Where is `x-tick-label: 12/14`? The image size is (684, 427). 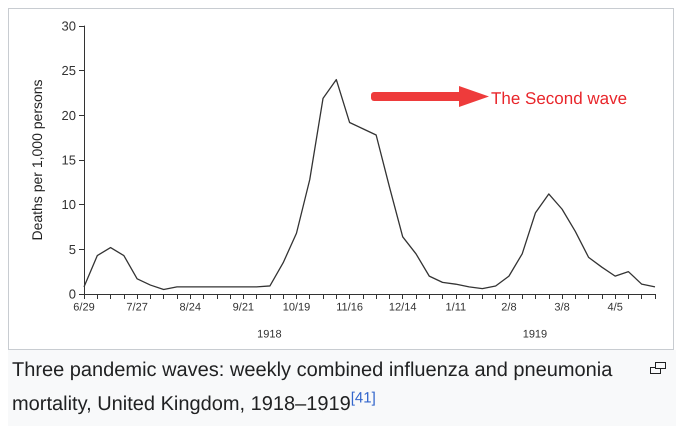 x-tick-label: 12/14 is located at coordinates (402, 308).